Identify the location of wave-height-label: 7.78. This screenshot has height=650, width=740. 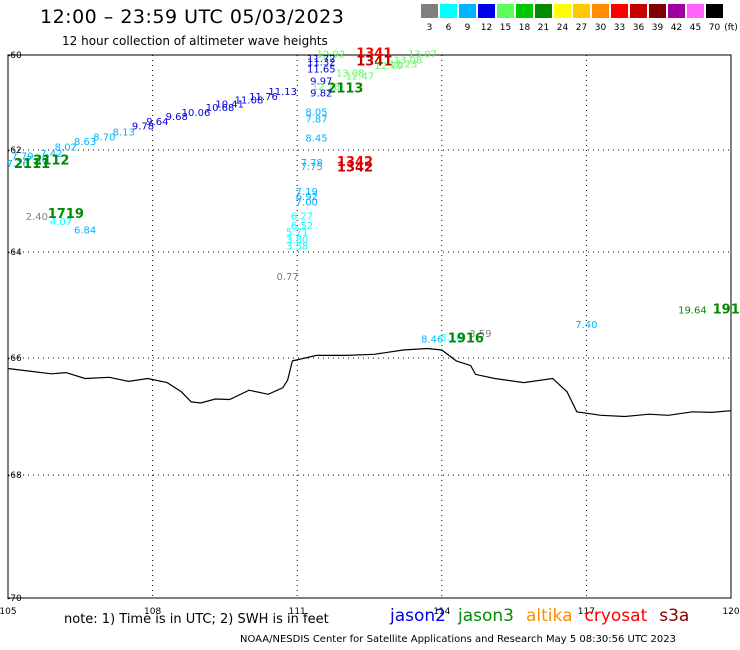
(312, 163).